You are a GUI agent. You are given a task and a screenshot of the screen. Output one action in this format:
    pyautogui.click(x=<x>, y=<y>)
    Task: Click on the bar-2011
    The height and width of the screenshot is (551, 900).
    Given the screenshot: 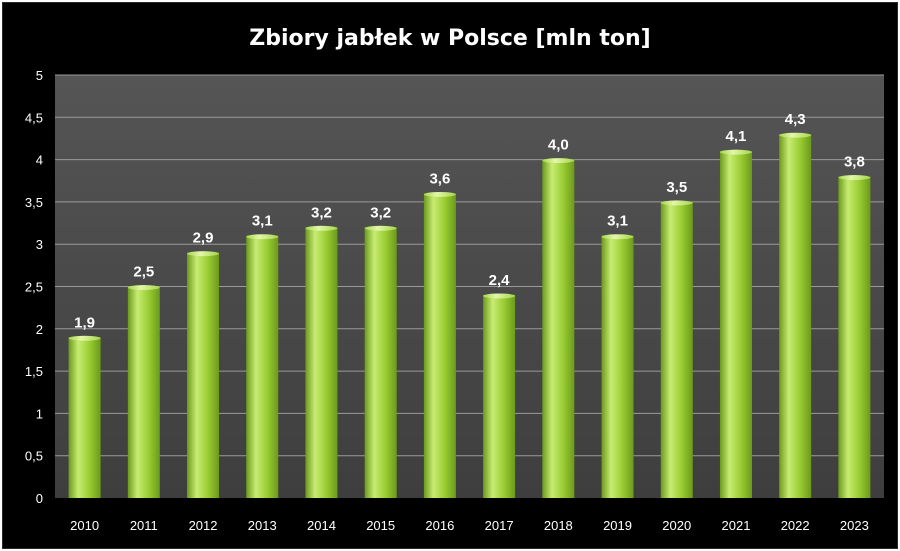 What is the action you would take?
    pyautogui.click(x=143, y=391)
    